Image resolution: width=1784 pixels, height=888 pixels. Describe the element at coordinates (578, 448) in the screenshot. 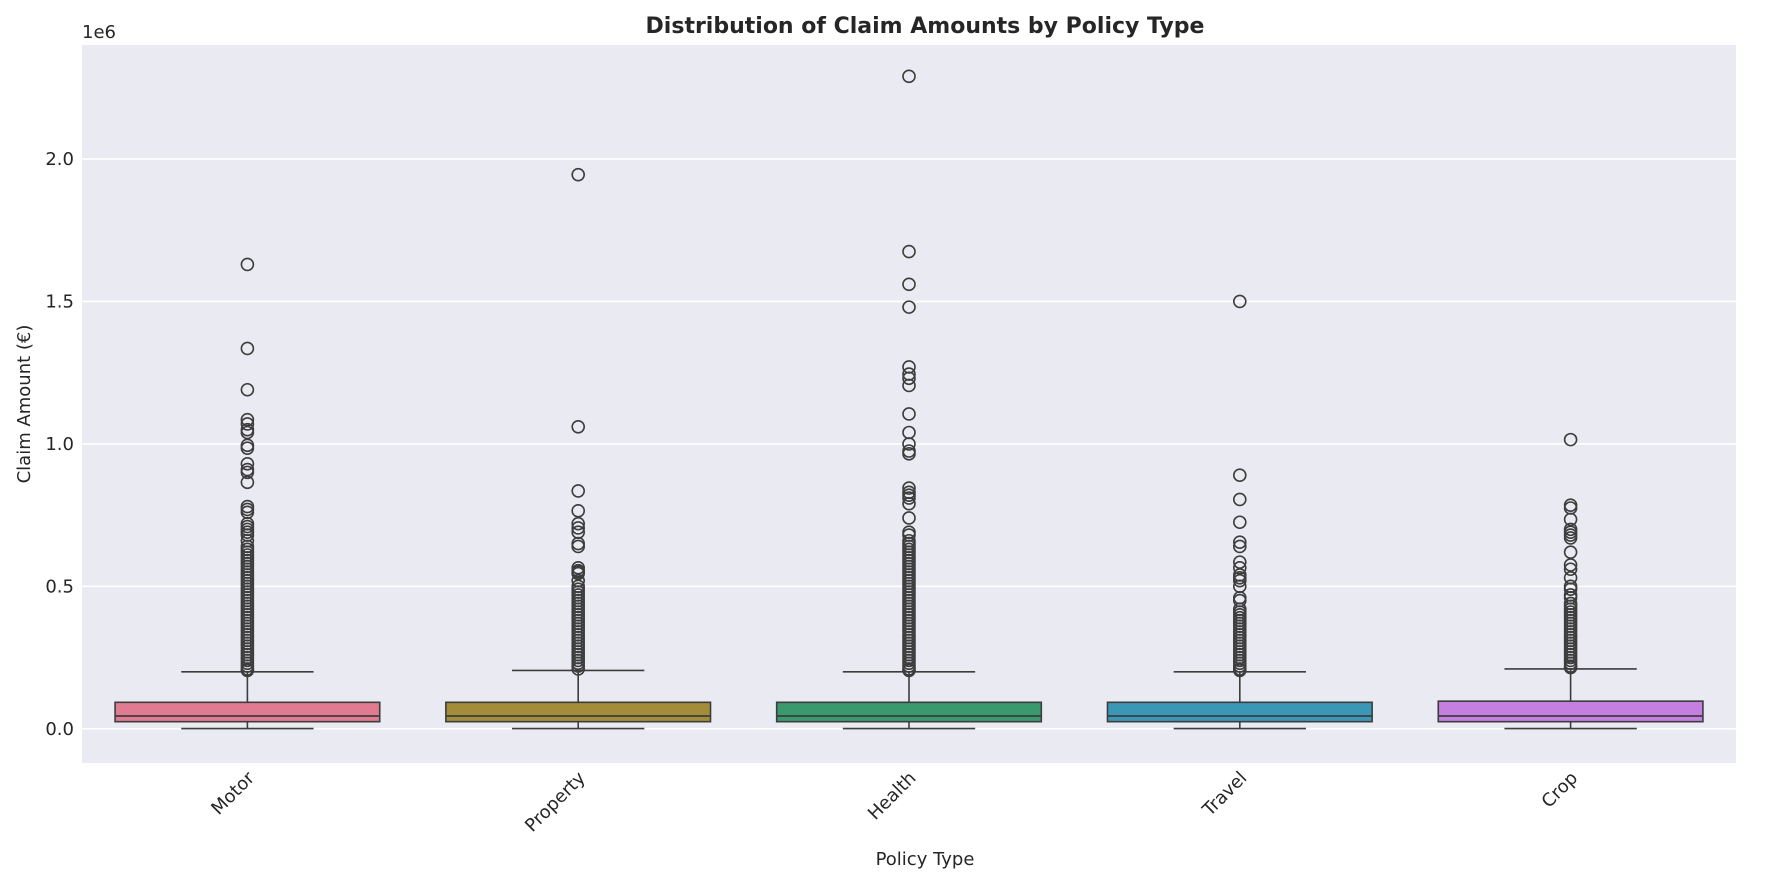

I see `box-group-property` at that location.